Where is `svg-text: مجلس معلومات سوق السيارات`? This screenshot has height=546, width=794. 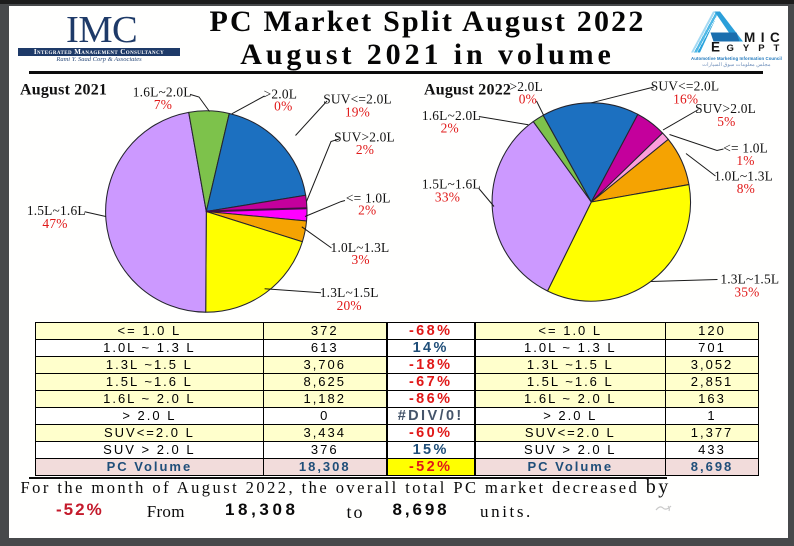
svg-text: مجلس معلومات سوق السيارات is located at coordinates (736, 65).